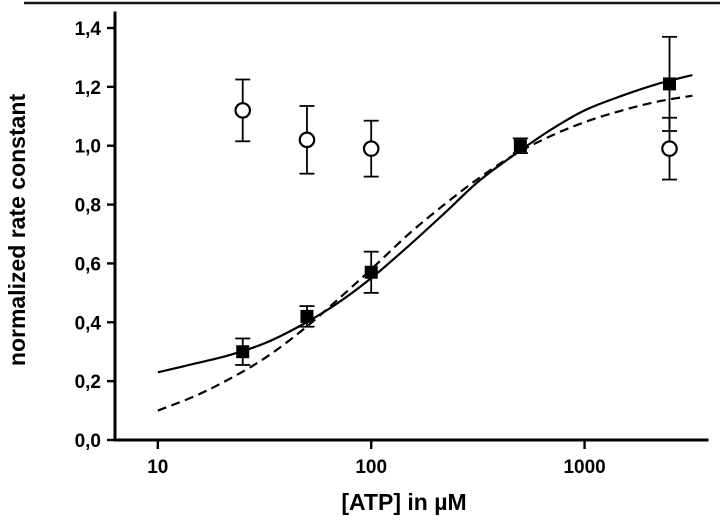 The image size is (720, 524). Describe the element at coordinates (88, 323) in the screenshot. I see `y-tick-label: 0,4` at that location.